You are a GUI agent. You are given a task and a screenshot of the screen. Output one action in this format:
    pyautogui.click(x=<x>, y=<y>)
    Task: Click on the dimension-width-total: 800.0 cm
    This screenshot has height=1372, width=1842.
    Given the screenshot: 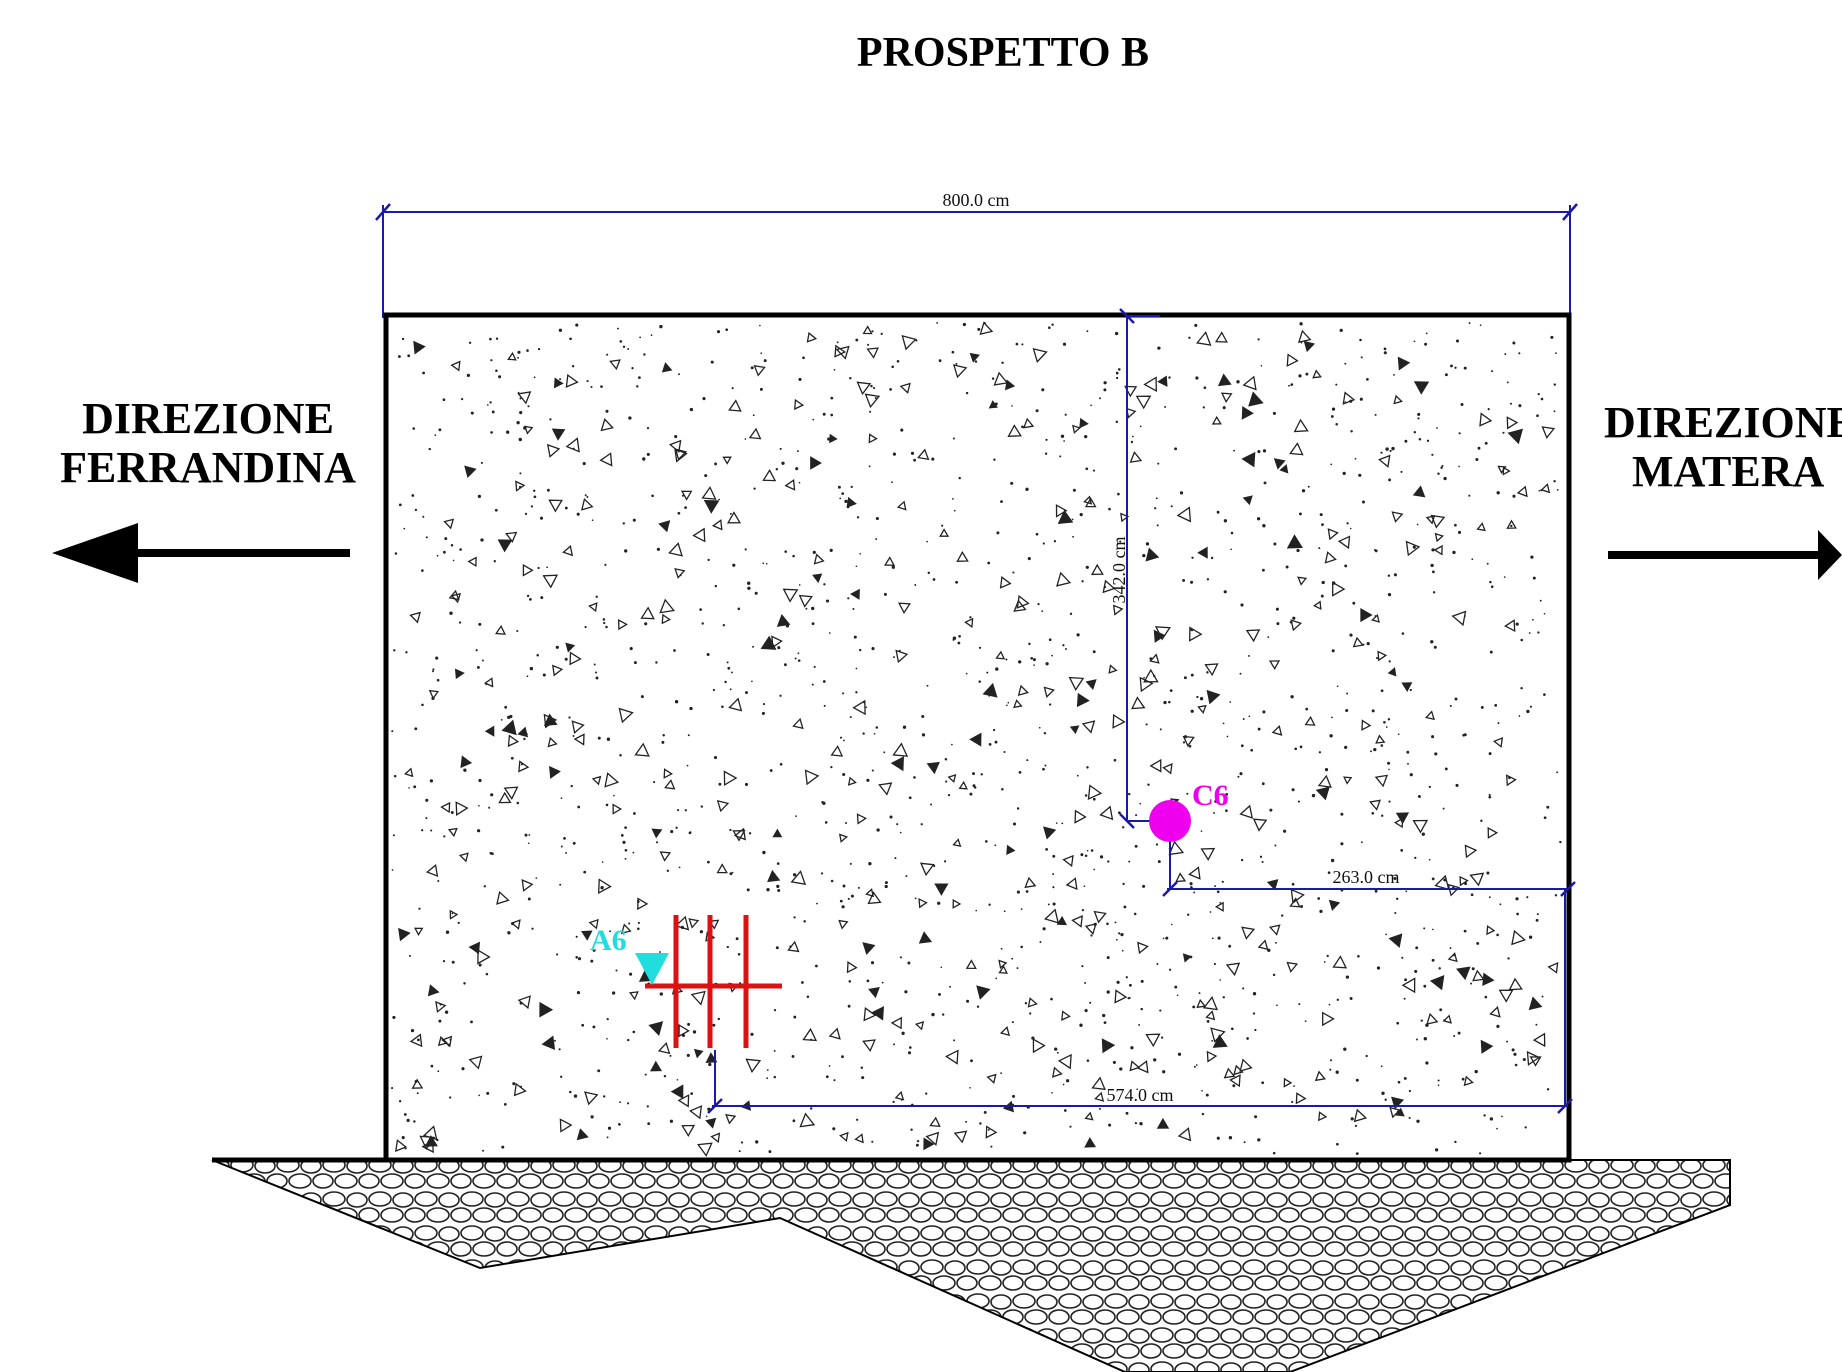 What is the action you would take?
    pyautogui.click(x=976, y=254)
    